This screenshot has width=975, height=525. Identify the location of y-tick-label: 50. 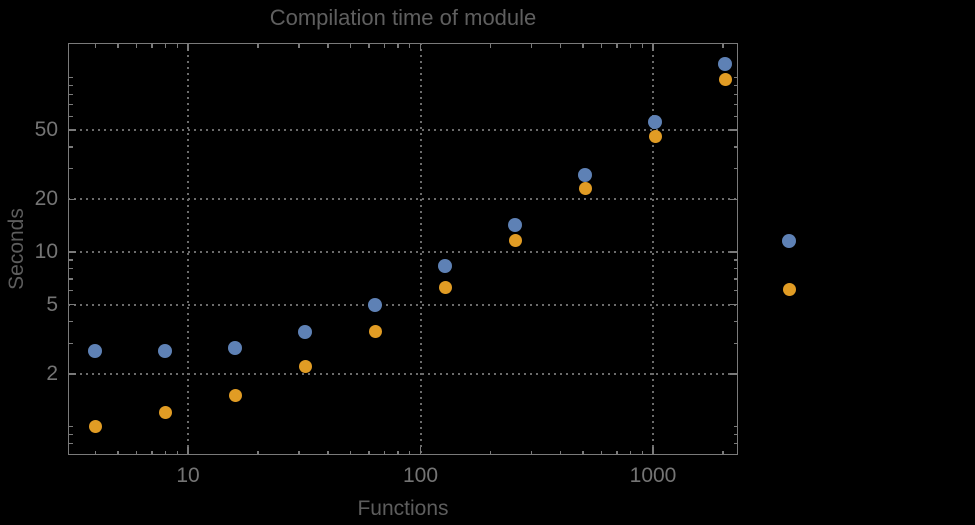
(46, 130).